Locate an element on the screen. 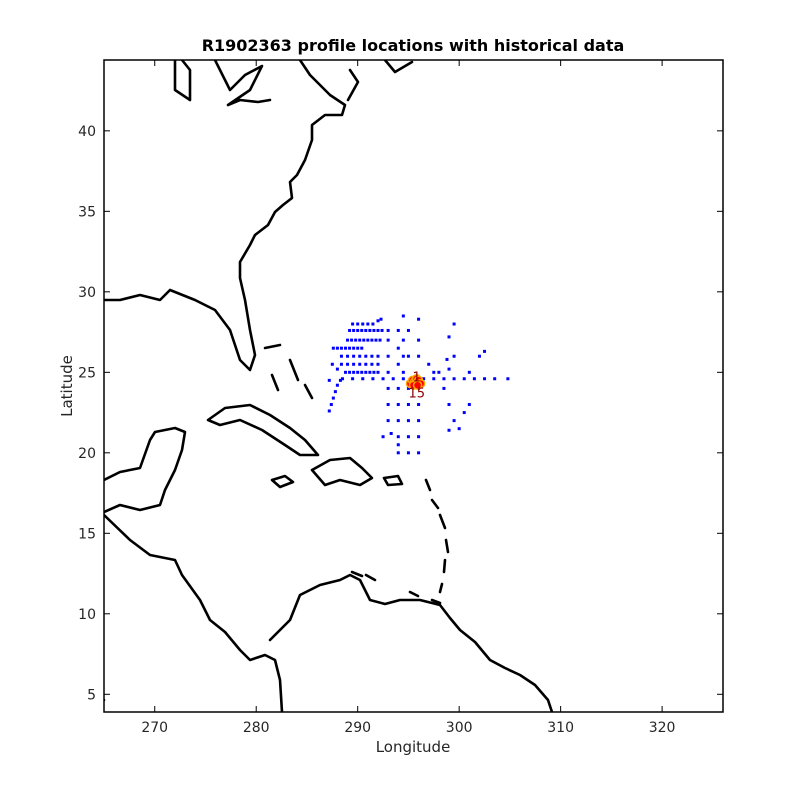 The height and width of the screenshot is (800, 800). y-tick-label: 5 is located at coordinates (91, 695).